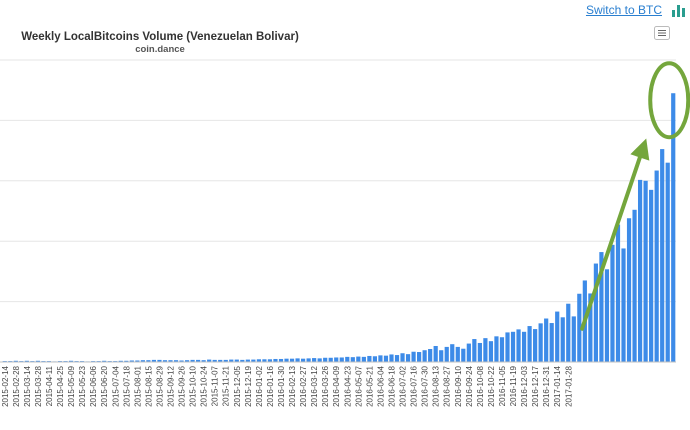 This screenshot has width=690, height=430. Describe the element at coordinates (281, 385) in the screenshot. I see `x-tick-label: 2016-01-30` at that location.